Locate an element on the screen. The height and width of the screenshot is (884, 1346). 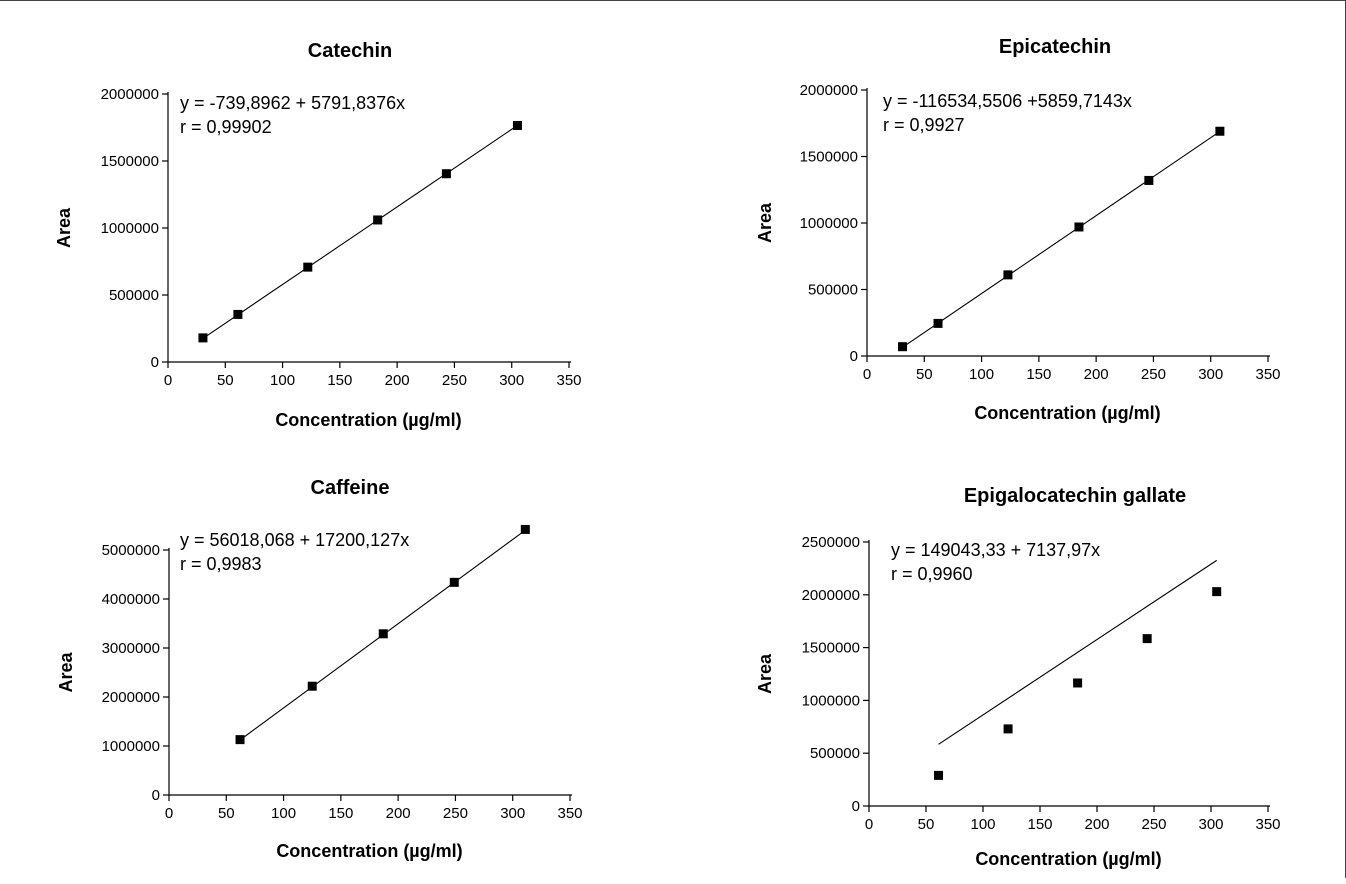
correlation-coefficient: r = 0,99902 is located at coordinates (226, 127).